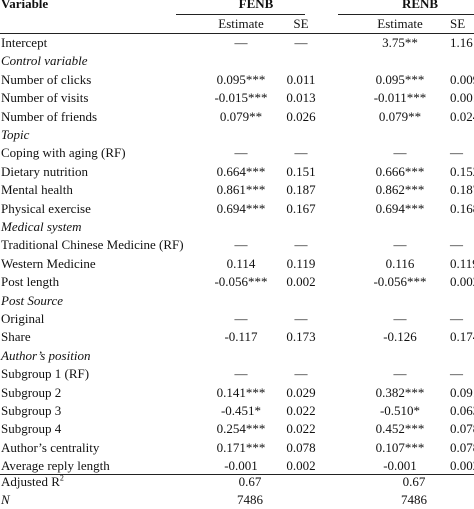  Describe the element at coordinates (461, 42) in the screenshot. I see `renb-se: 1.16` at that location.